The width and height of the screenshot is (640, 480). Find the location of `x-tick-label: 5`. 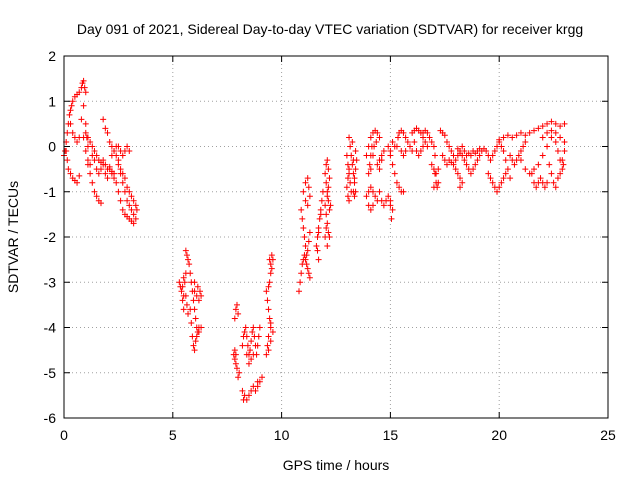

x-tick-label: 5 is located at coordinates (173, 435).